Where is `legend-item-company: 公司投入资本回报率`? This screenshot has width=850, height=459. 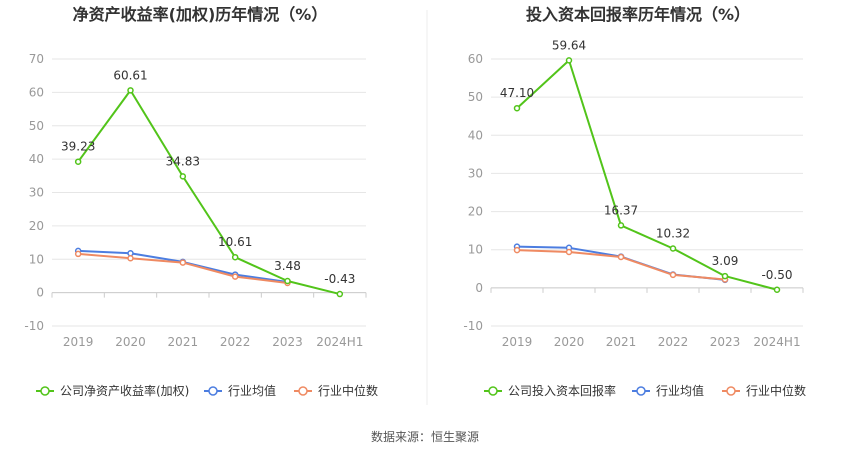 legend-item-company: 公司投入资本回报率 is located at coordinates (550, 390).